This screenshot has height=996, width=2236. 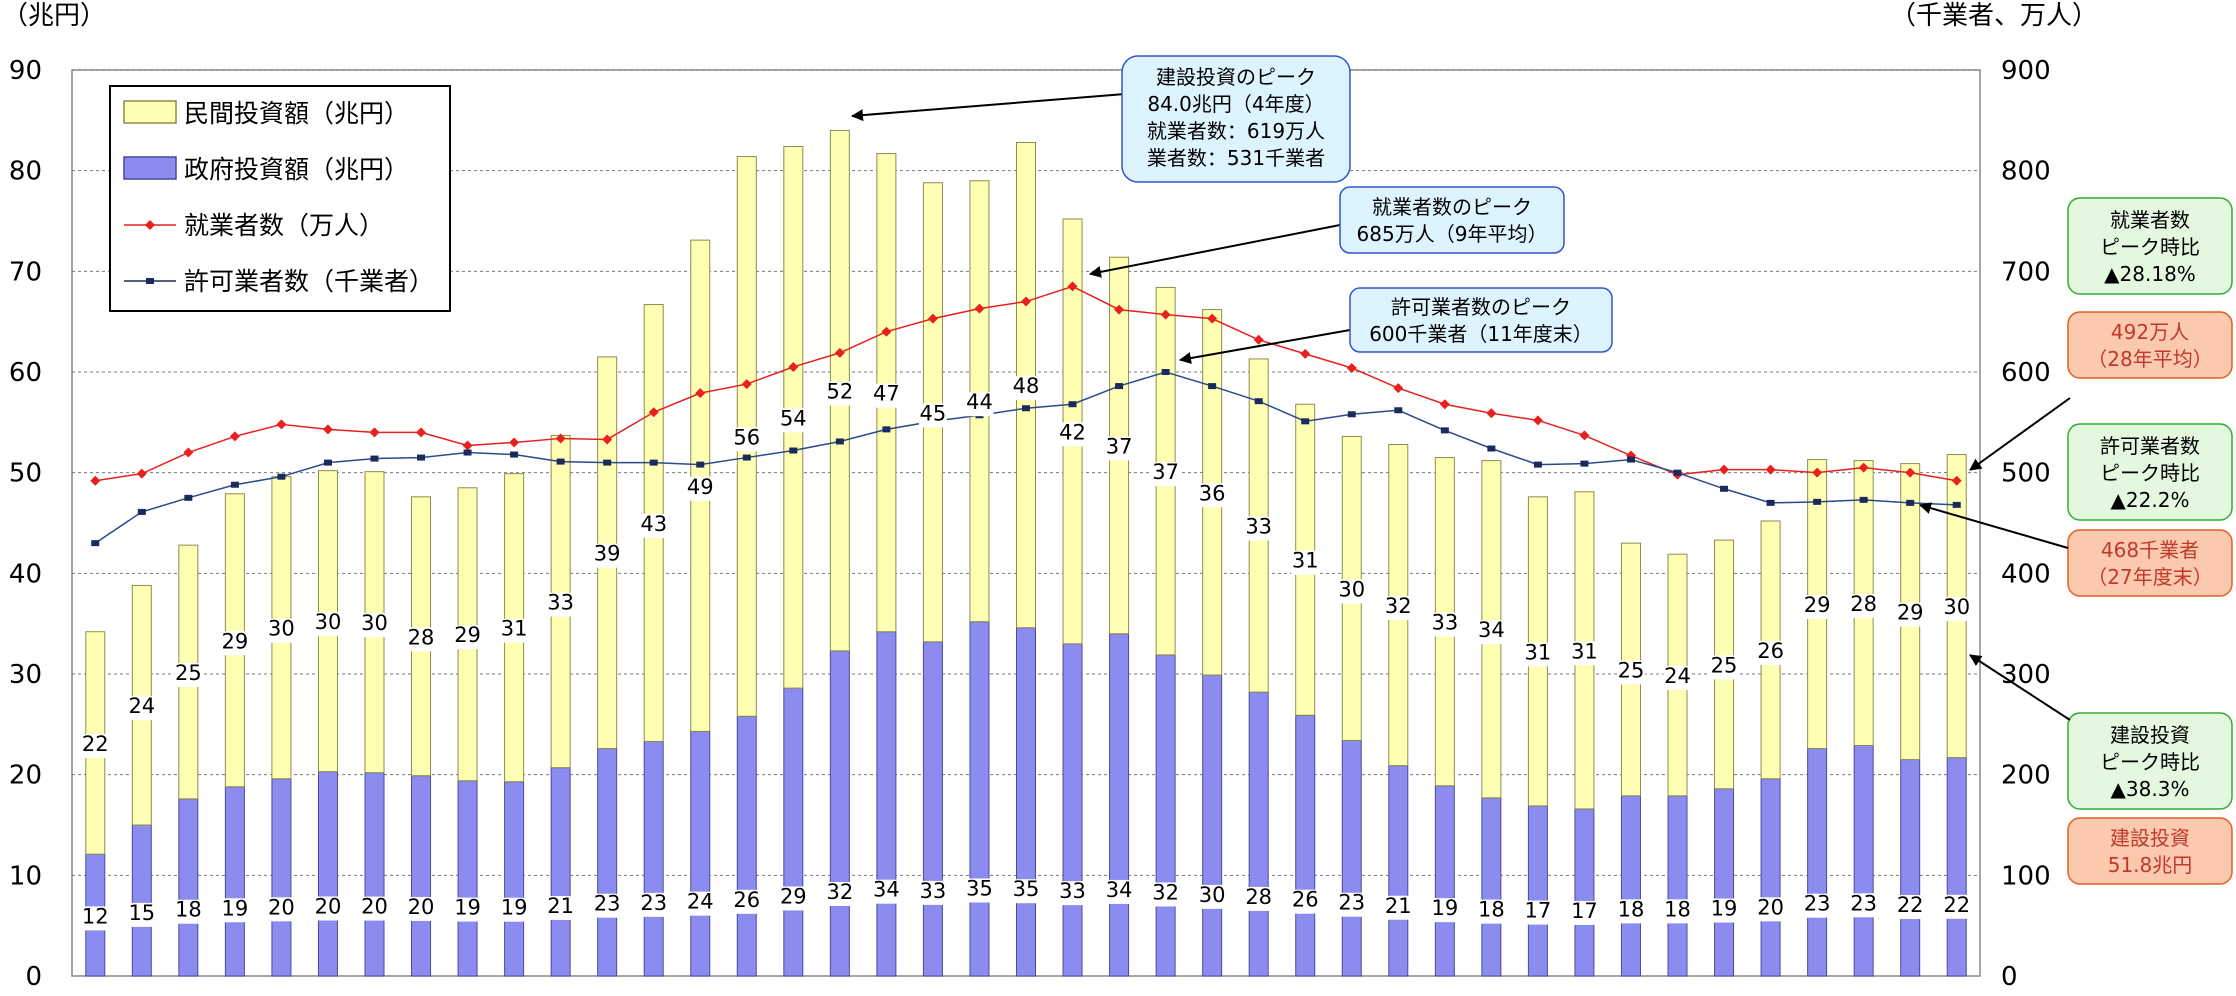 I want to click on right-axis-ticks: 0 100 200 300 400 500 600 700 800 900, so click(x=2026, y=524).